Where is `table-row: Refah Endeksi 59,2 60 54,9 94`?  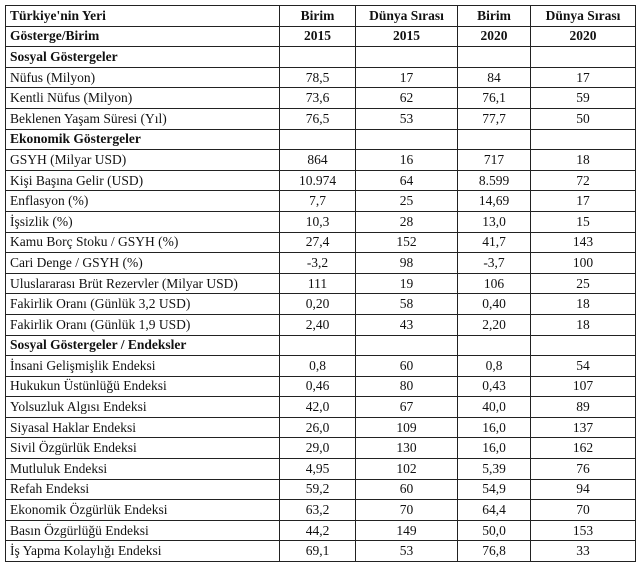
table-row: Refah Endeksi 59,2 60 54,9 94 is located at coordinates (320, 489).